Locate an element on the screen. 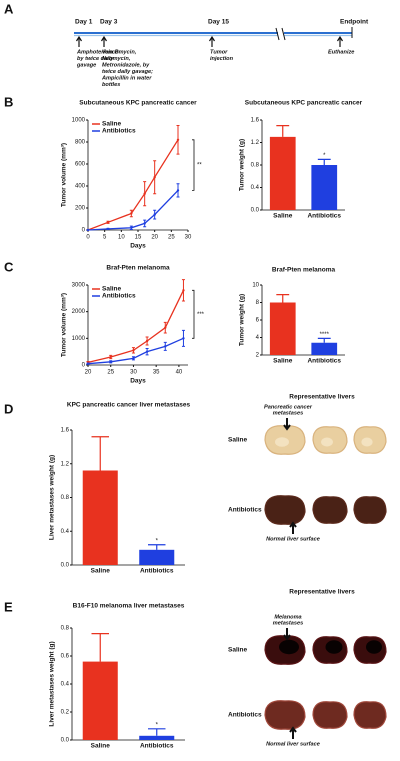 The width and height of the screenshot is (400, 761). y-tick-label: 8 is located at coordinates (258, 303).